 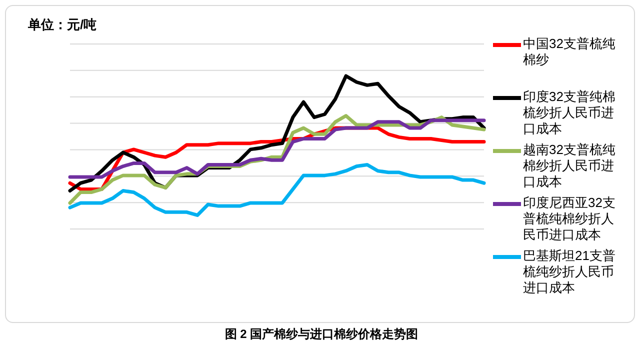 I want to click on caption: 图 2 国产棉纱与进口棉纱价格走势图, so click(x=322, y=334).